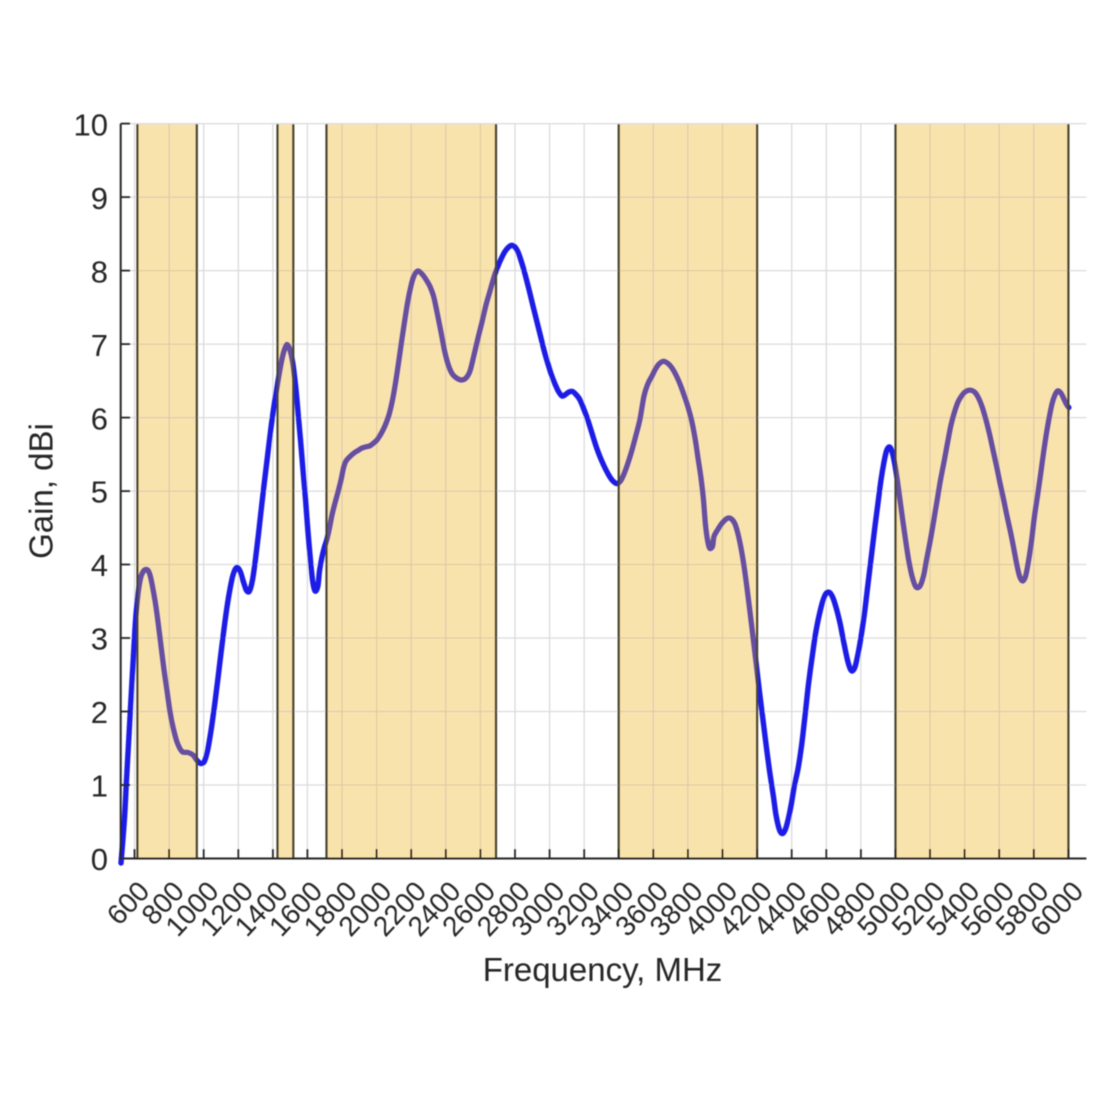 This screenshot has width=1100, height=1100. I want to click on svg-text: 0, so click(99, 859).